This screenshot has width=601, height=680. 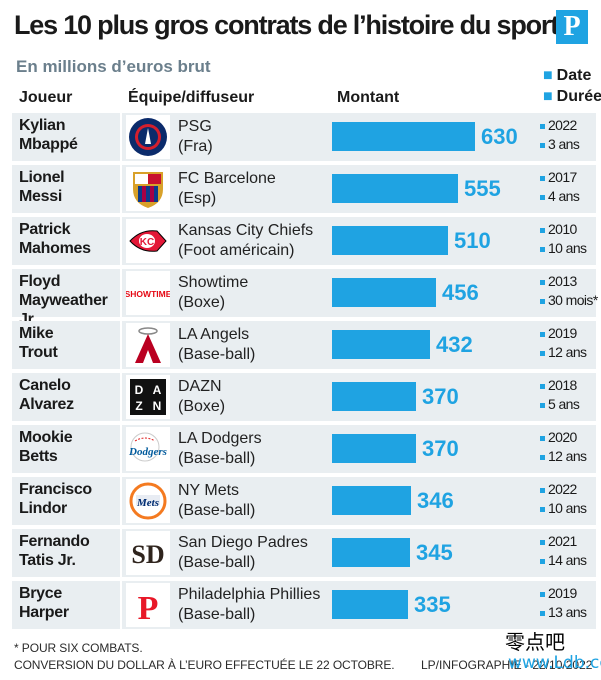 I want to click on player-first-name: Canelo, so click(x=45, y=385).